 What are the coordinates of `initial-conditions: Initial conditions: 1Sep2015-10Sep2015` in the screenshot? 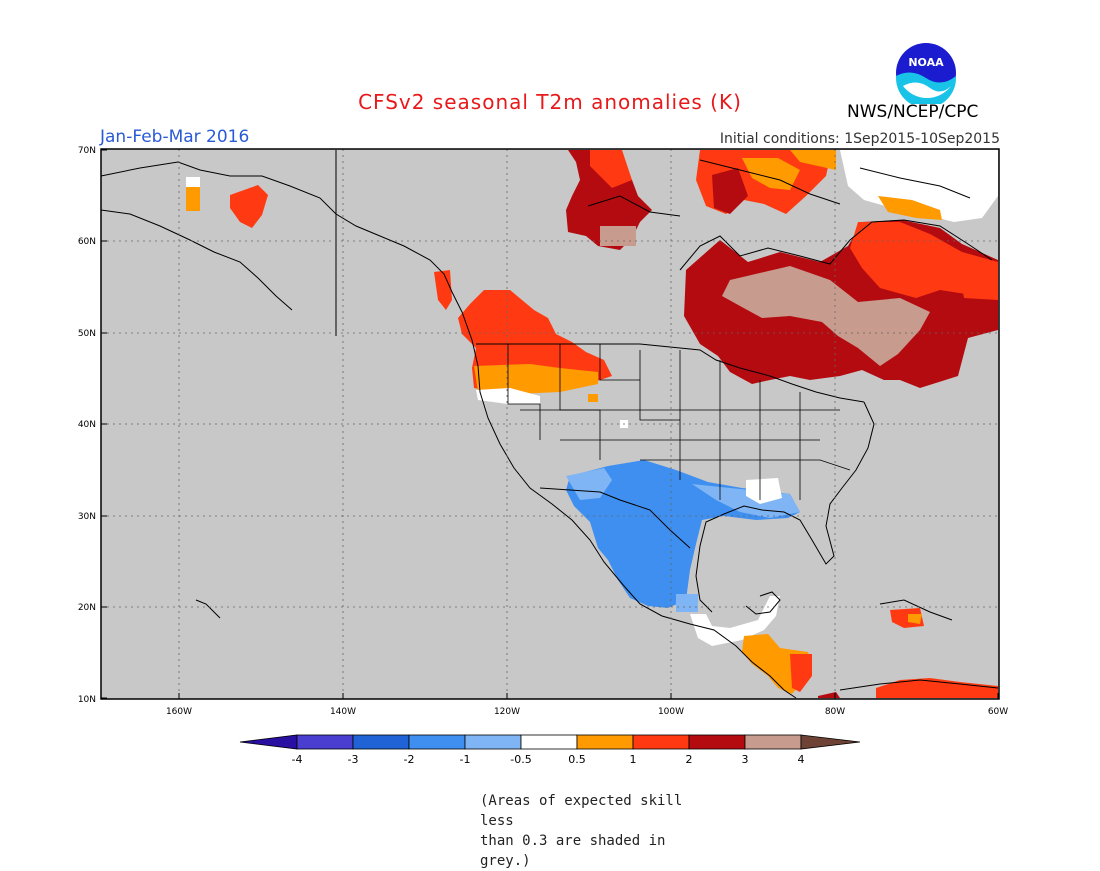 It's located at (859, 139).